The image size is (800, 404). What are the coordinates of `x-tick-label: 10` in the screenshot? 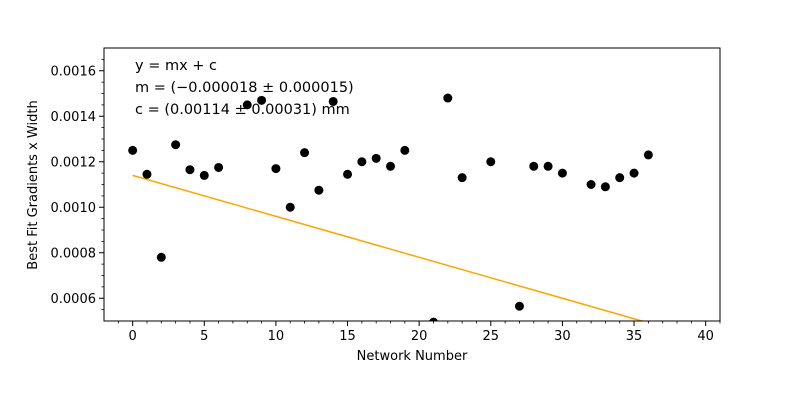 It's located at (276, 336).